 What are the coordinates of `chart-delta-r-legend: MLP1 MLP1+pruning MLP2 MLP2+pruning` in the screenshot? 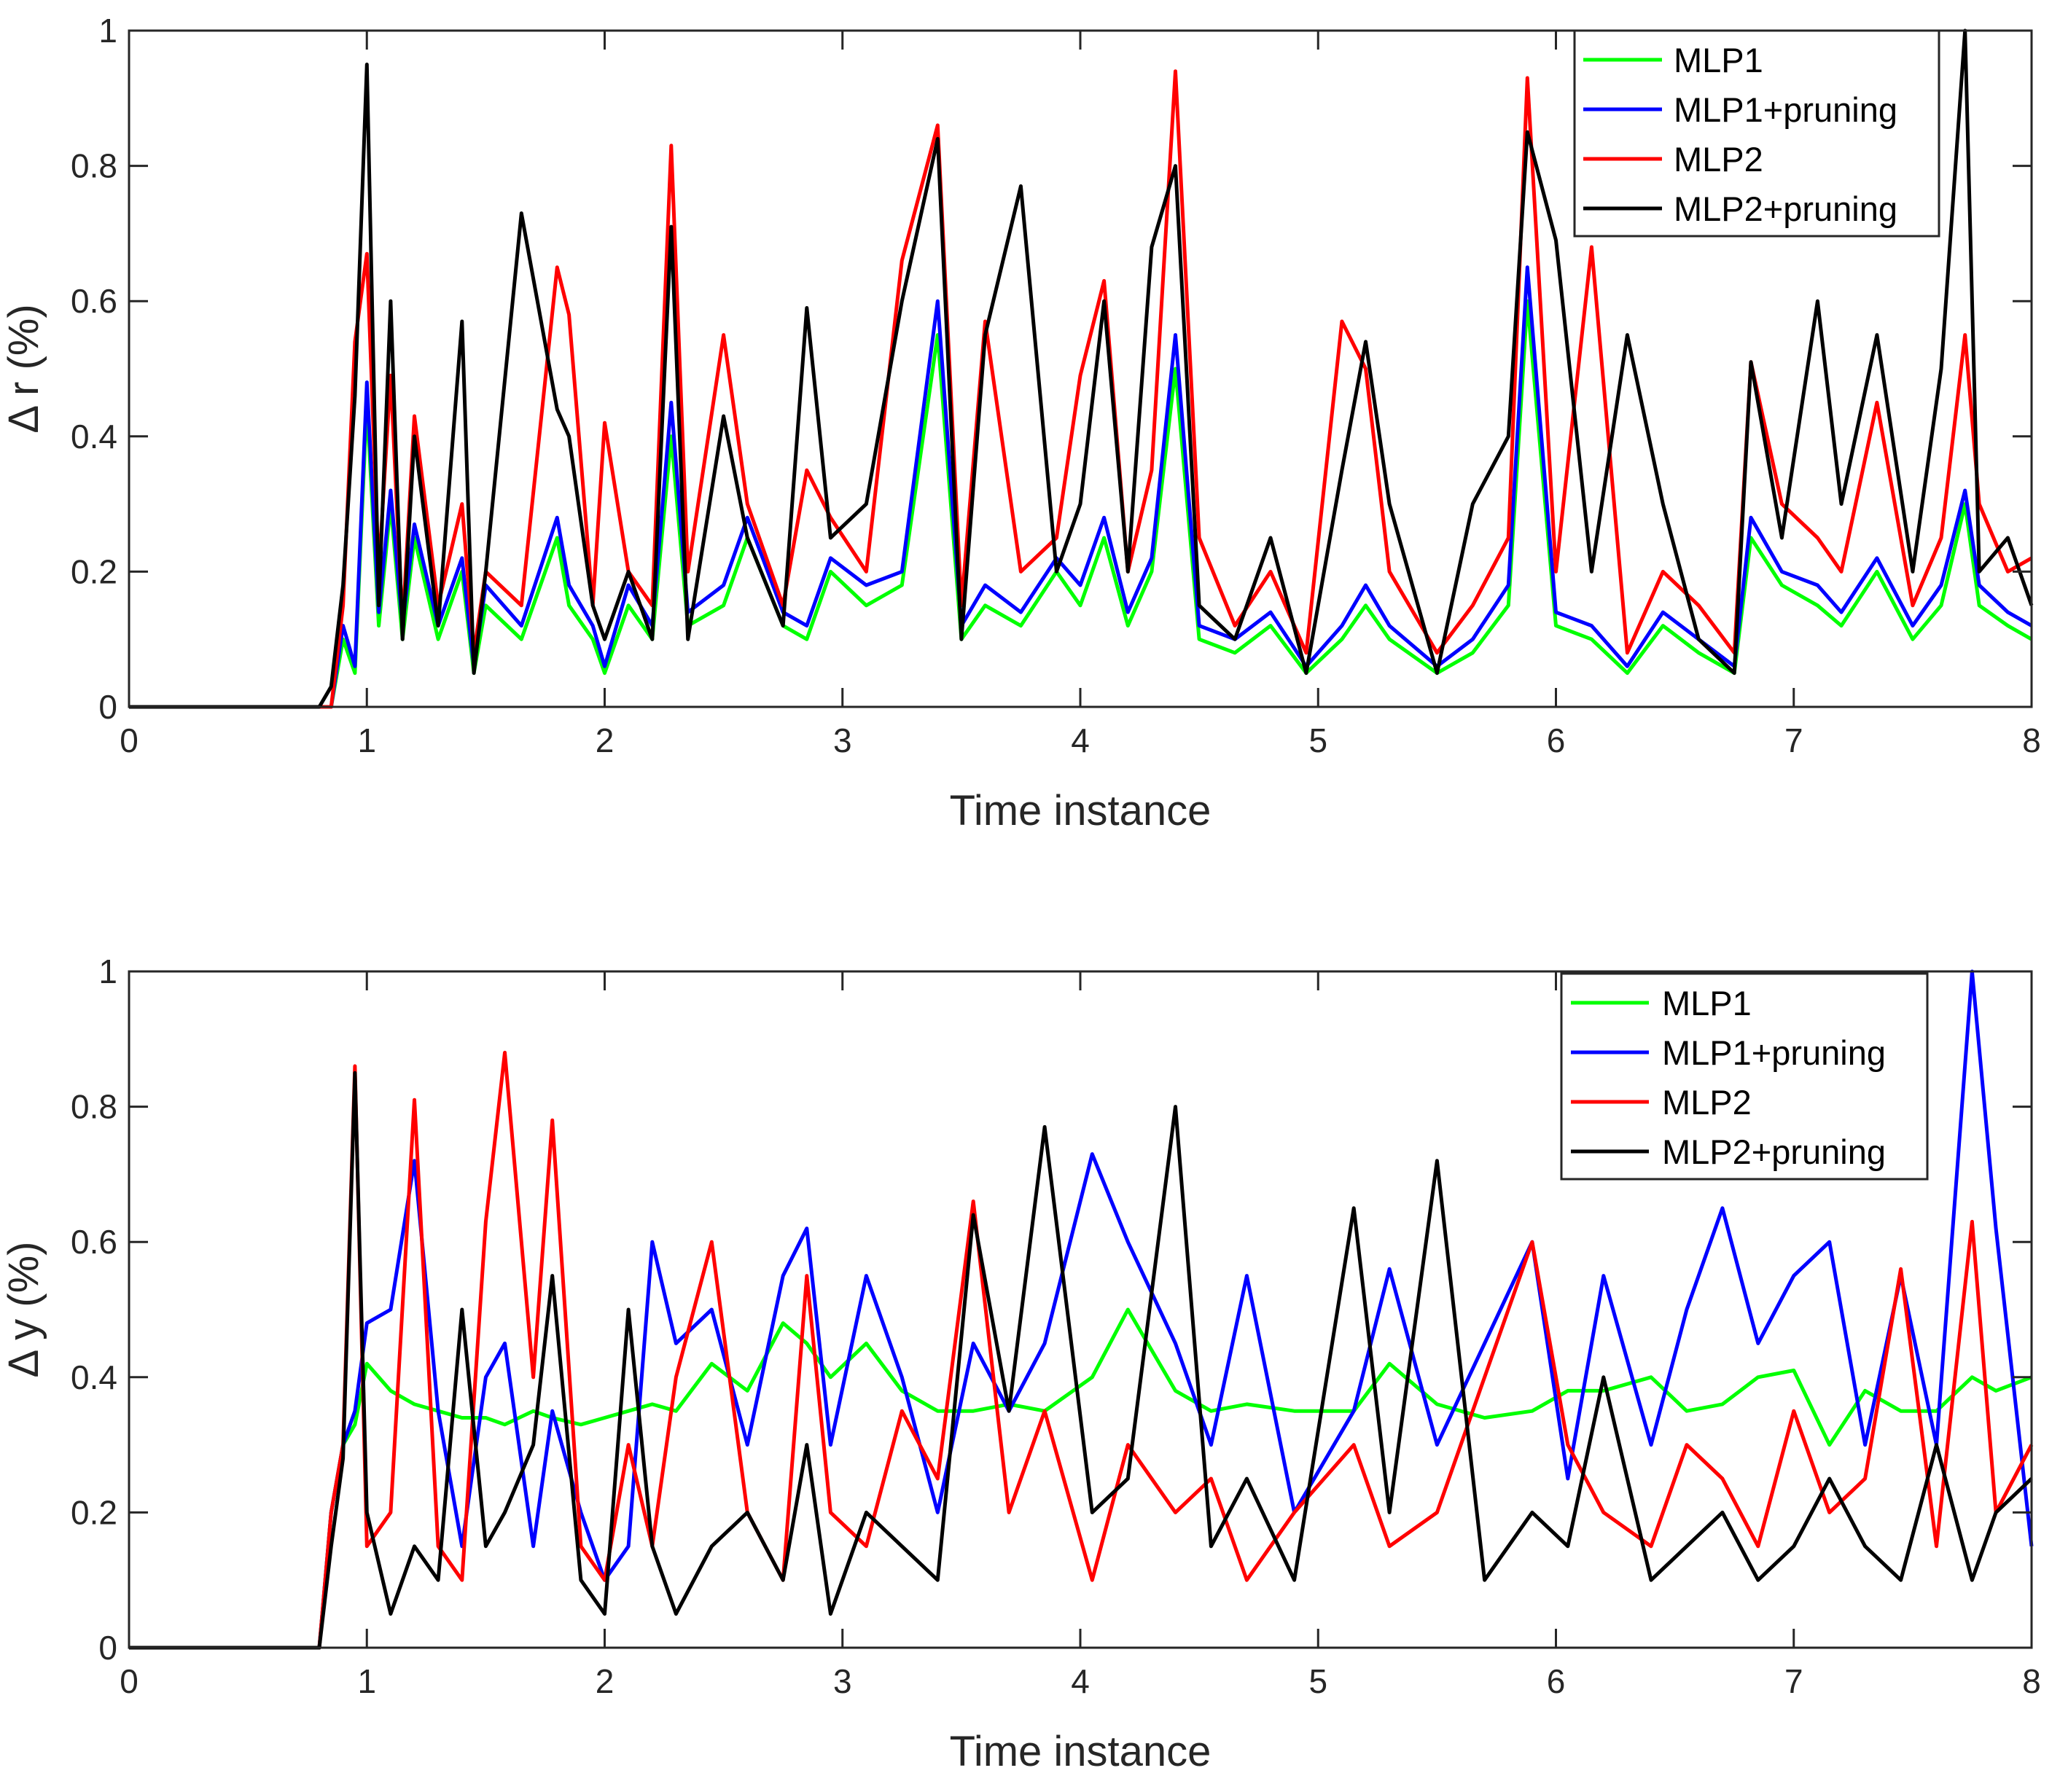 It's located at (1756, 133).